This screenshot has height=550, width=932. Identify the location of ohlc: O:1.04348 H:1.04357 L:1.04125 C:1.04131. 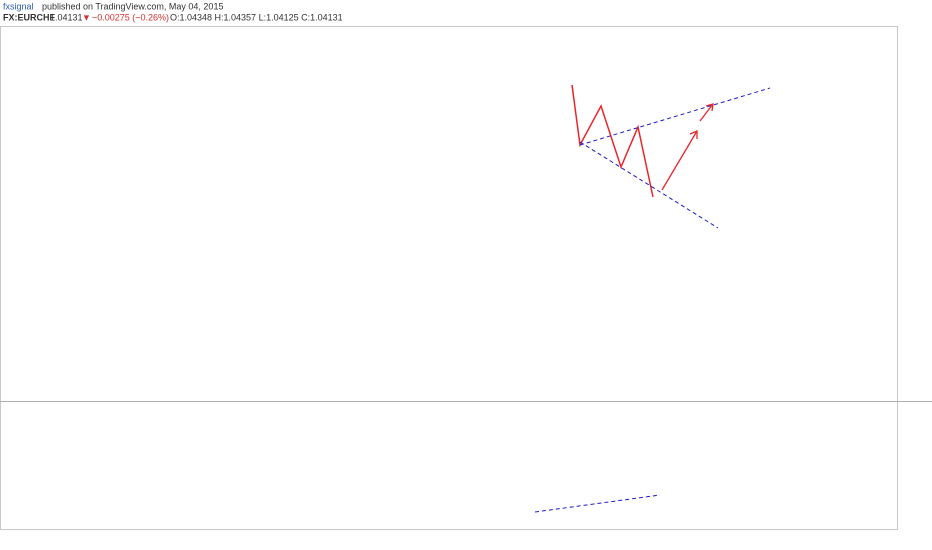
(256, 17).